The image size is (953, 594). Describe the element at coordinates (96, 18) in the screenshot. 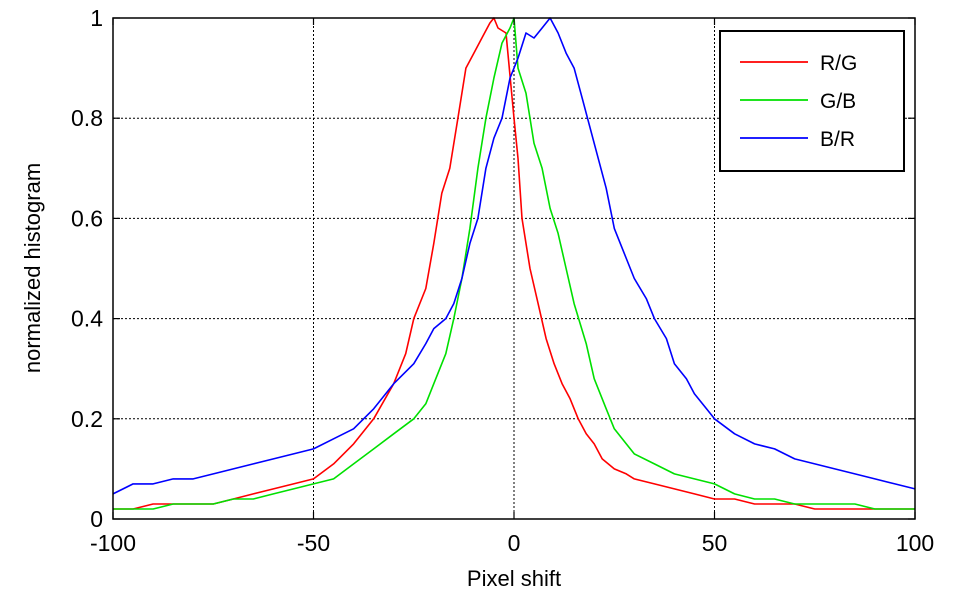

I see `y-tick-label: 1` at that location.